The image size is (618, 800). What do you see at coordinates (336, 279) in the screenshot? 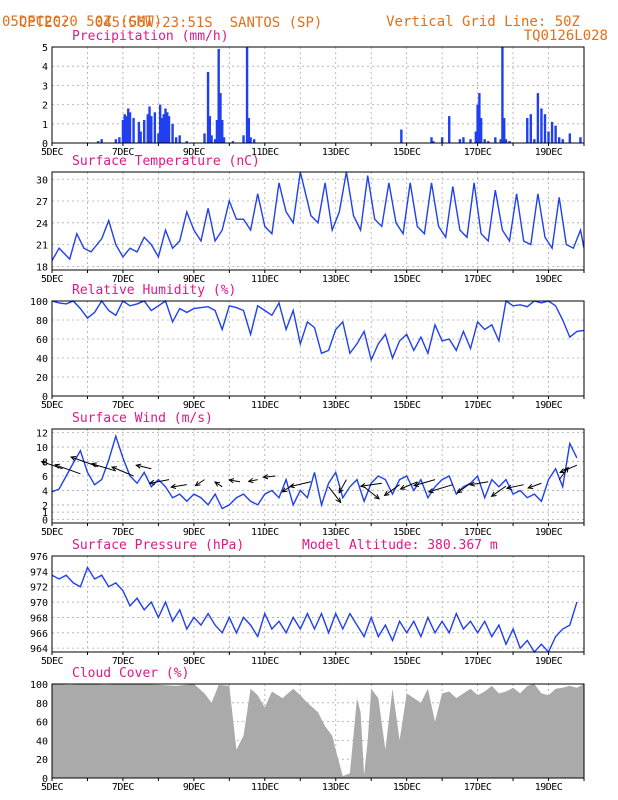
I see `panel-1-xtick-label: 13DEC` at bounding box center [336, 279].